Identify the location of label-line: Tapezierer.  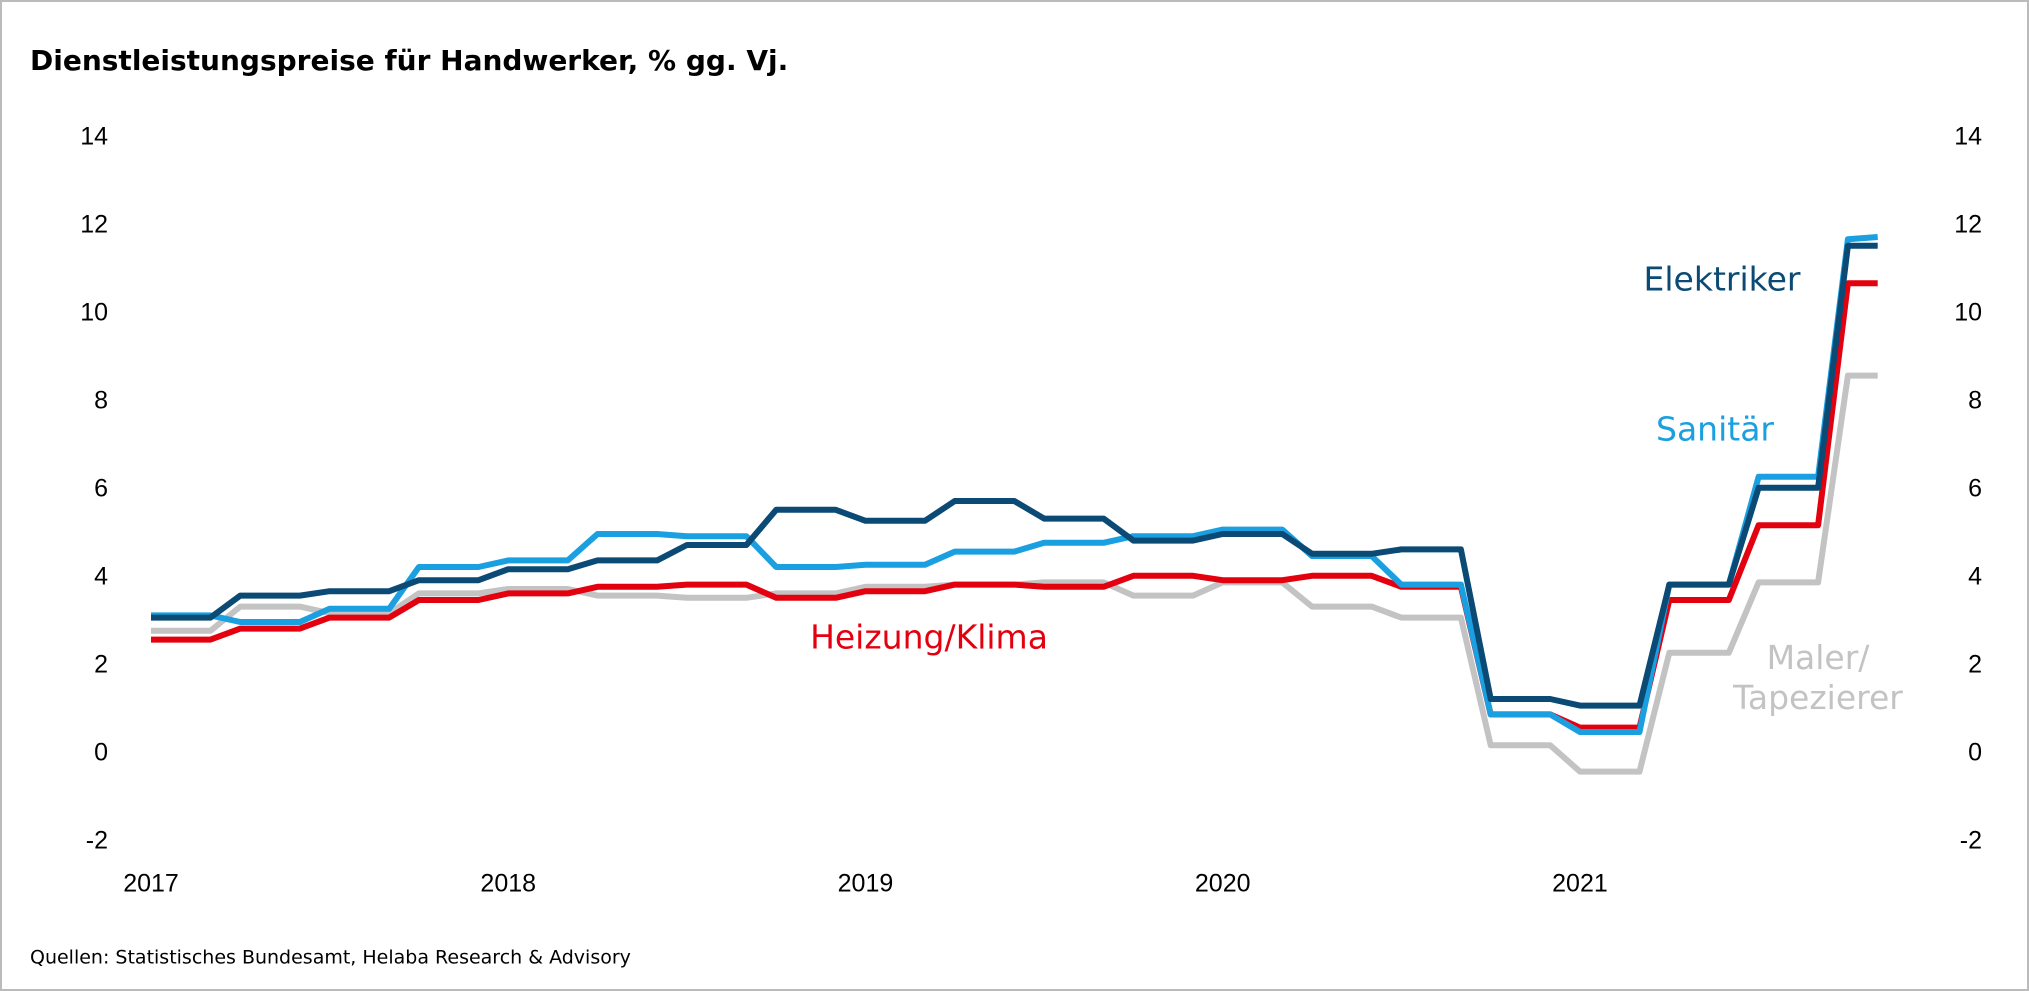
(1817, 697).